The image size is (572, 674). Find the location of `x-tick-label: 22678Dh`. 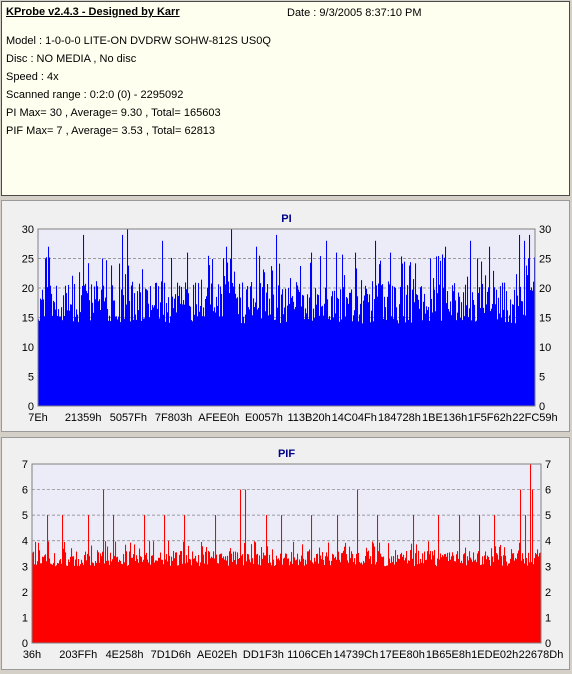

x-tick-label: 22678Dh is located at coordinates (541, 655).